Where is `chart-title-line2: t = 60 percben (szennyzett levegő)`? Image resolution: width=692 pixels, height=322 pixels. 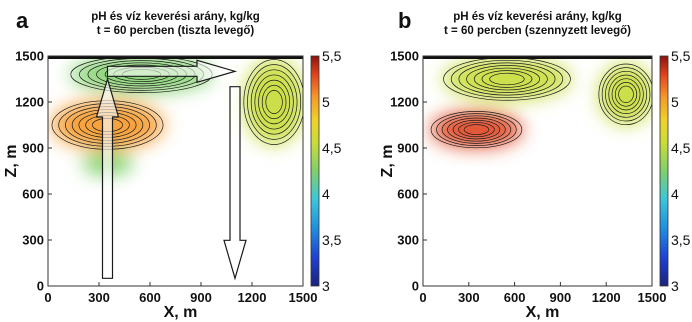
chart-title-line2: t = 60 percben (szennyzett levegő) is located at coordinates (537, 31).